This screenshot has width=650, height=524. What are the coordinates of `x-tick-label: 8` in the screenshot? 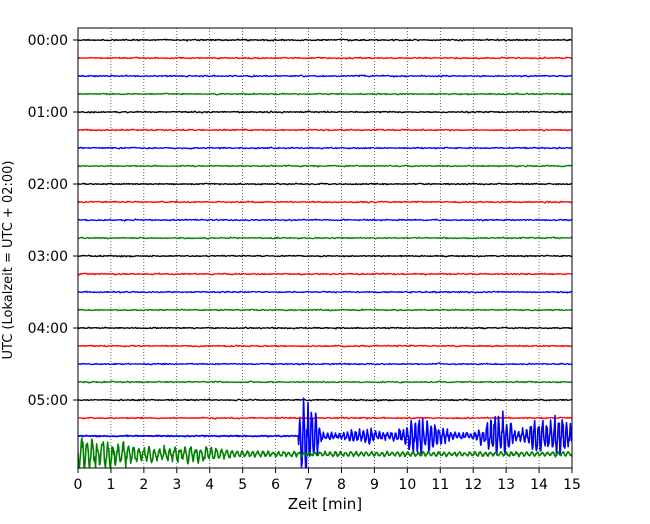 It's located at (341, 485).